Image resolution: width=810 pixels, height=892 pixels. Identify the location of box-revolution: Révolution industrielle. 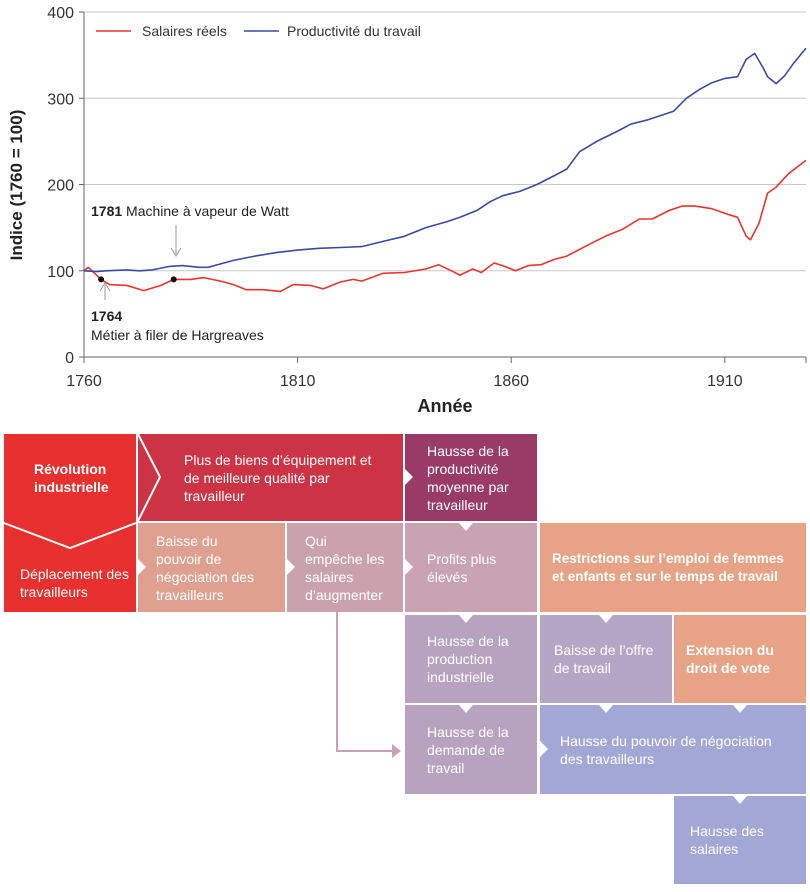
(71, 477).